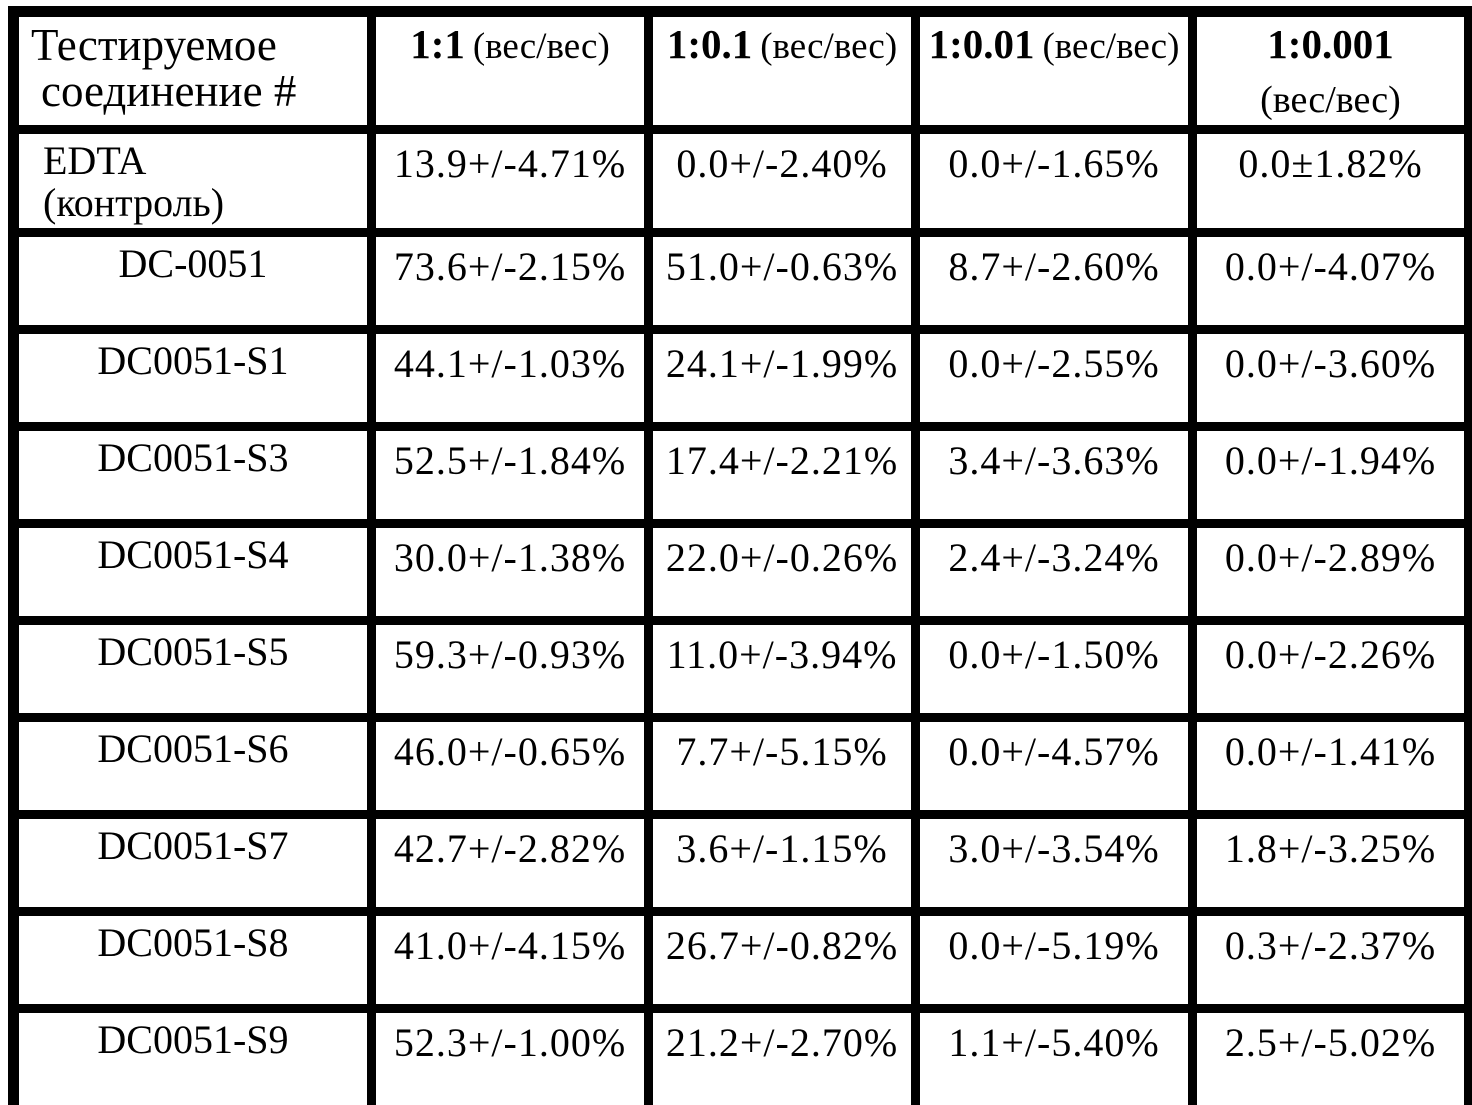 The height and width of the screenshot is (1105, 1472). Describe the element at coordinates (782, 862) in the screenshot. I see `value-cell: 3.6+/-1.15%` at that location.